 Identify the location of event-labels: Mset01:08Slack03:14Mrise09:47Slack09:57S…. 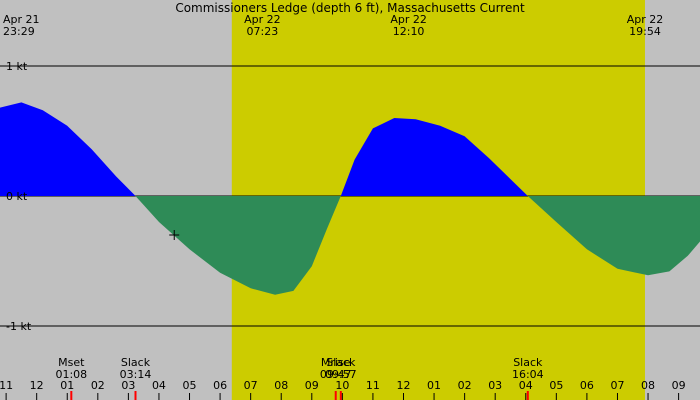
(299, 378).